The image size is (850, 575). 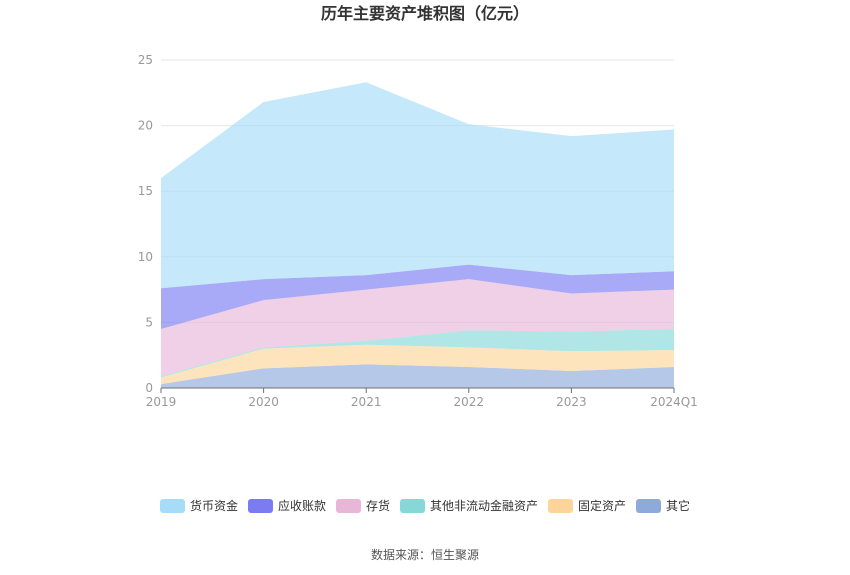 I want to click on source-note: 数据来源：恒生聚源, so click(x=425, y=554).